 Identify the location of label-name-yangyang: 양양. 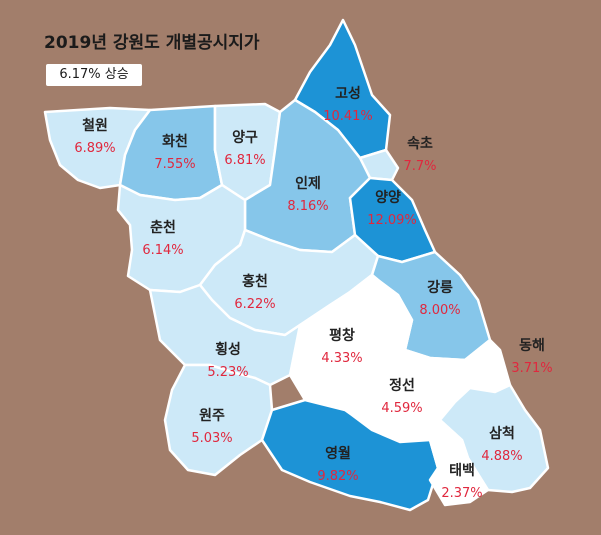
(388, 198).